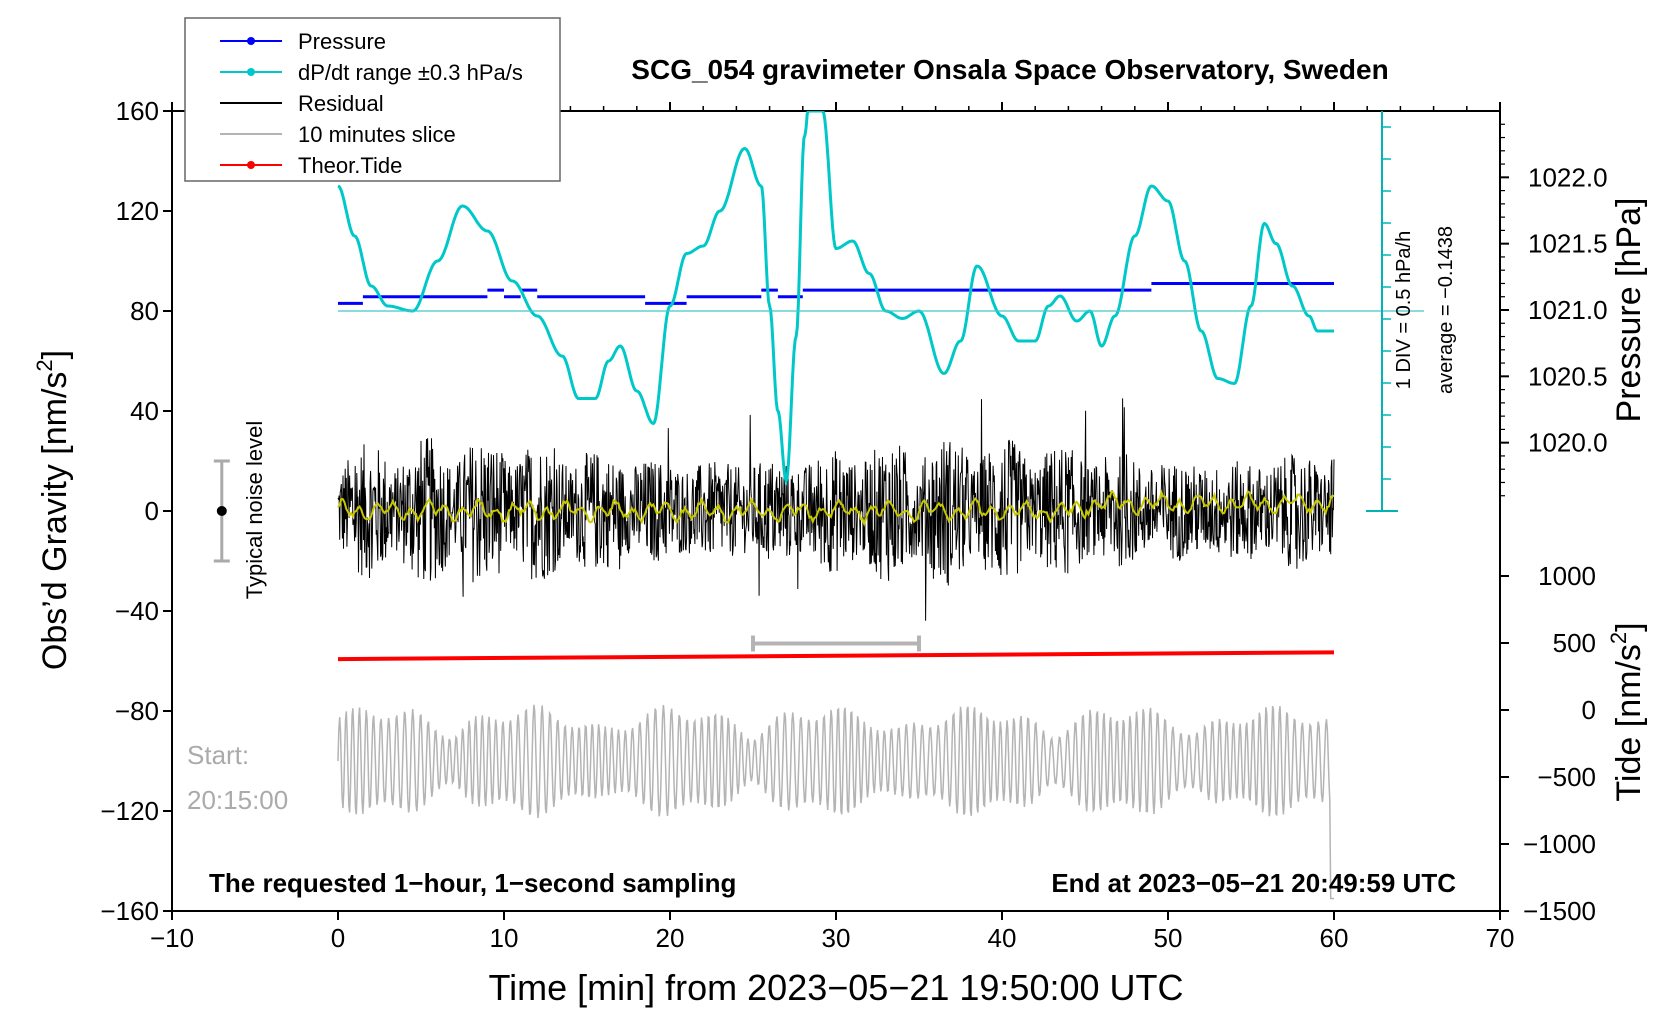 This screenshot has width=1676, height=1020. I want to click on x-tick-label: 20, so click(670, 938).